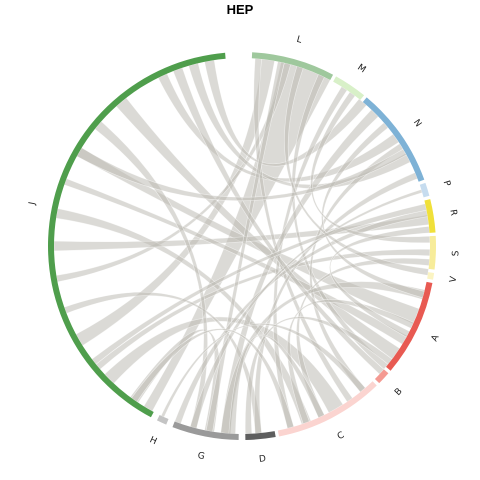 The image size is (480, 480). What do you see at coordinates (349, 88) in the screenshot?
I see `segment-arc-m` at bounding box center [349, 88].